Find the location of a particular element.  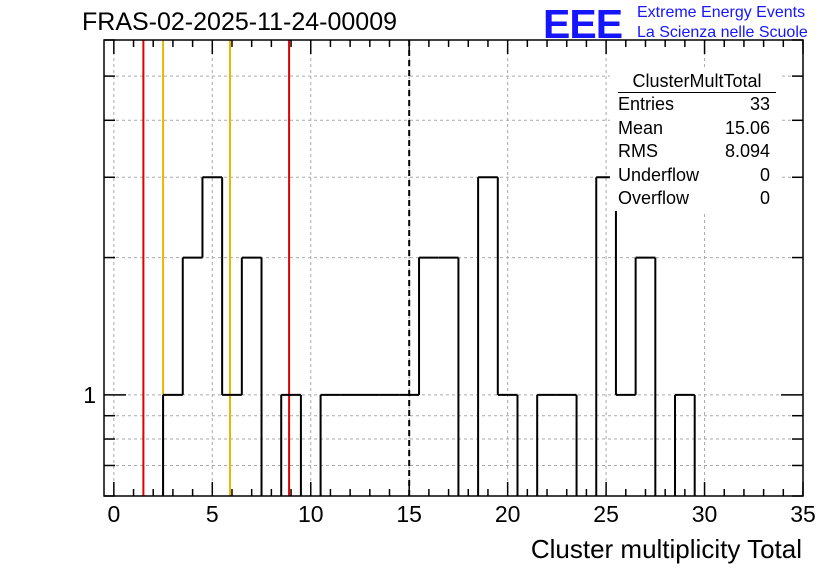

stats-label: Entries is located at coordinates (646, 104).